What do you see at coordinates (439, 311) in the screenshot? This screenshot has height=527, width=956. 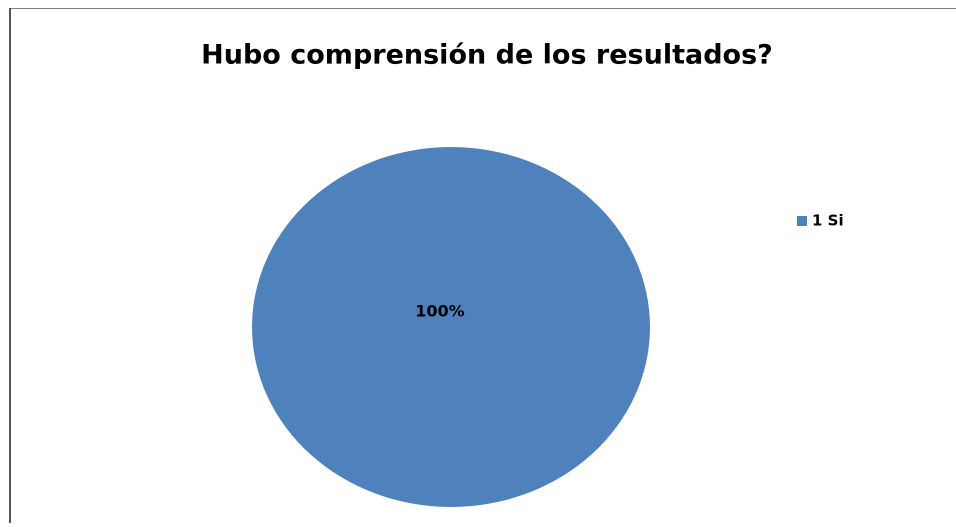 I see `data-label: 100%` at bounding box center [439, 311].